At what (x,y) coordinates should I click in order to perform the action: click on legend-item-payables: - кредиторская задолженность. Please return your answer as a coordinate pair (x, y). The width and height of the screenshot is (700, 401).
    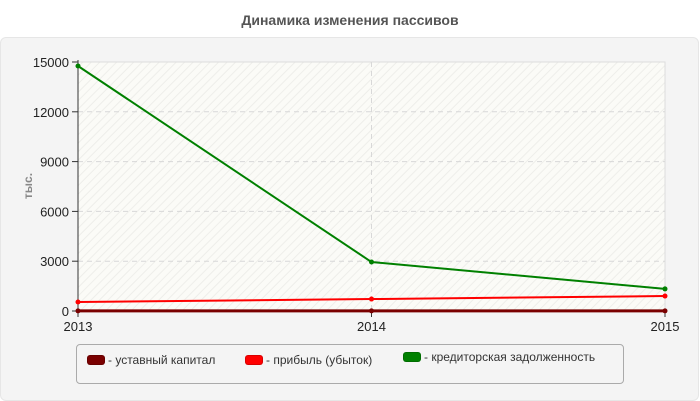
    Looking at the image, I should click on (499, 357).